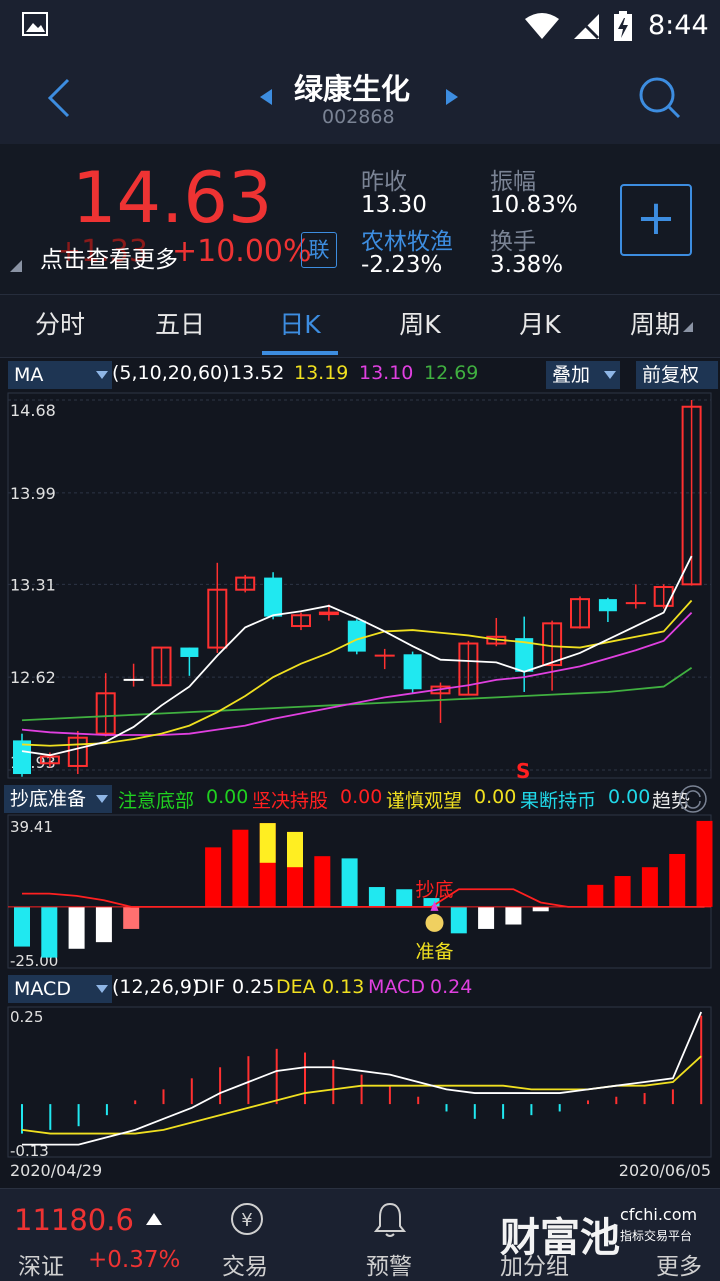  I want to click on trade-icon: ¥, so click(247, 1219).